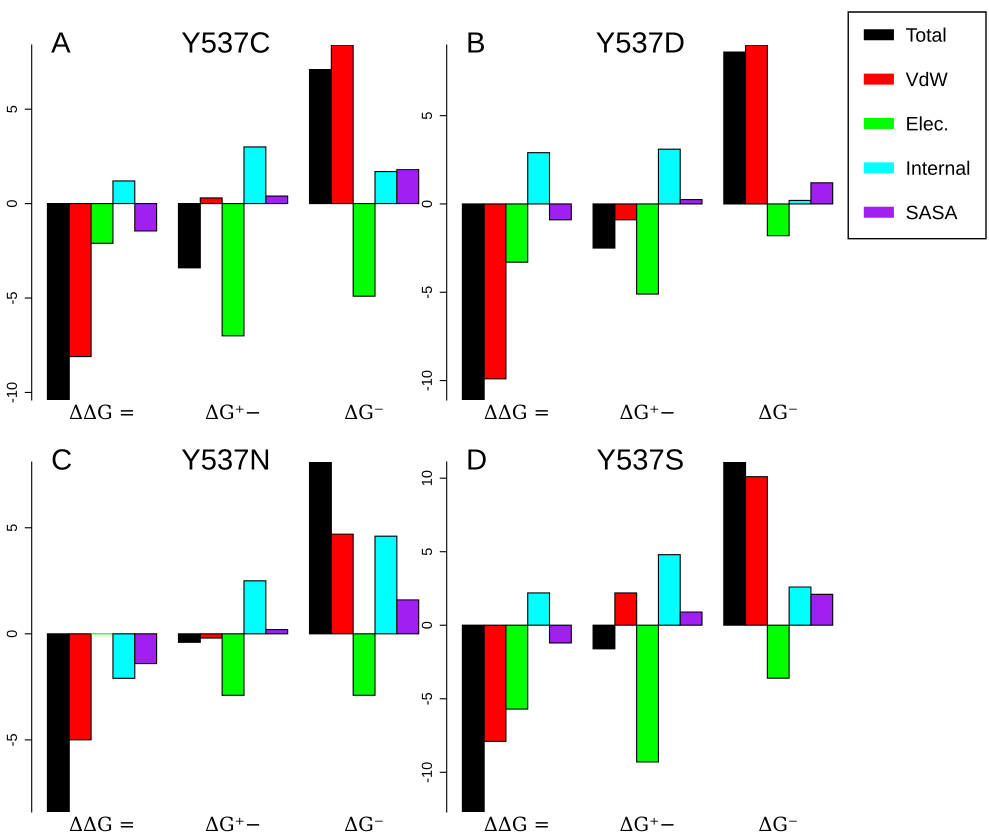 The height and width of the screenshot is (837, 989). I want to click on annotation: B, so click(476, 42).